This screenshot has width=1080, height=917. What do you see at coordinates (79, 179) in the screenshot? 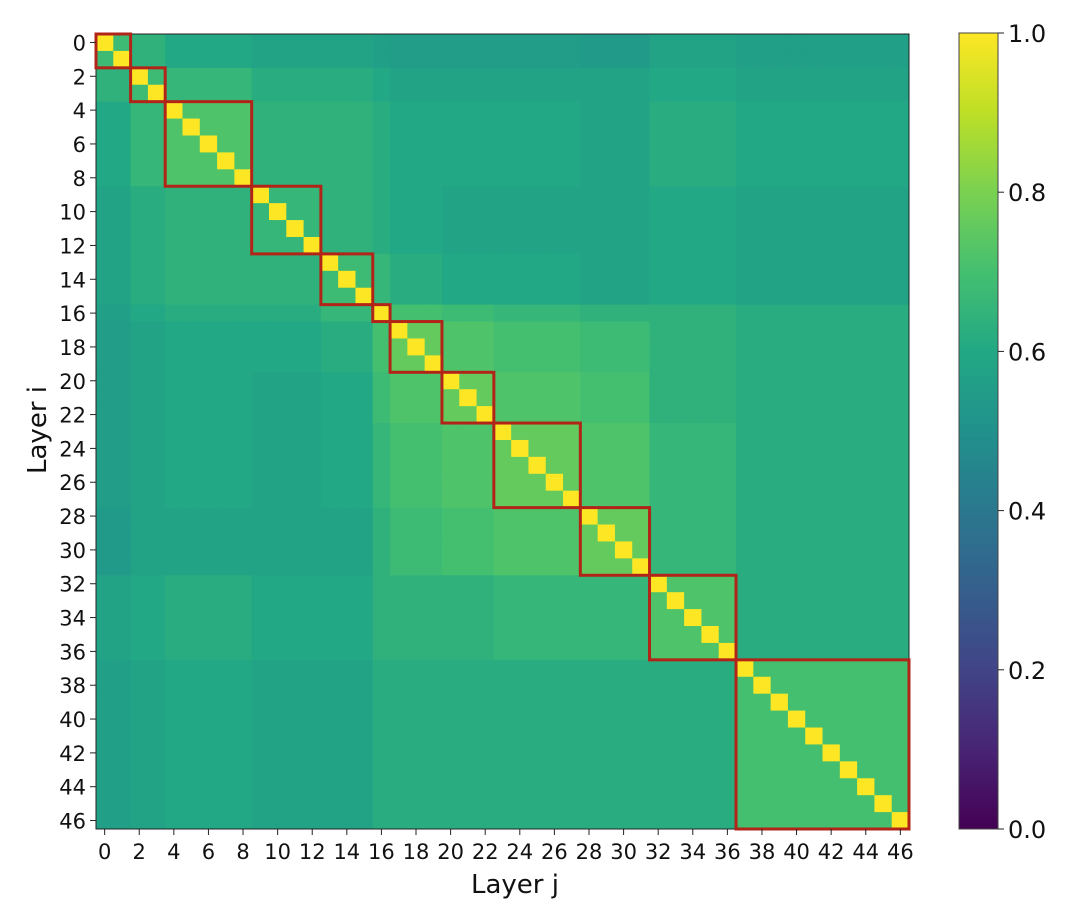
I see `y-tick-label: 8` at bounding box center [79, 179].